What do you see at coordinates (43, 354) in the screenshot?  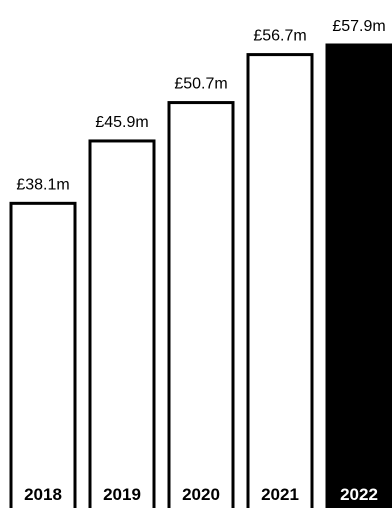 I see `bar-2018` at bounding box center [43, 354].